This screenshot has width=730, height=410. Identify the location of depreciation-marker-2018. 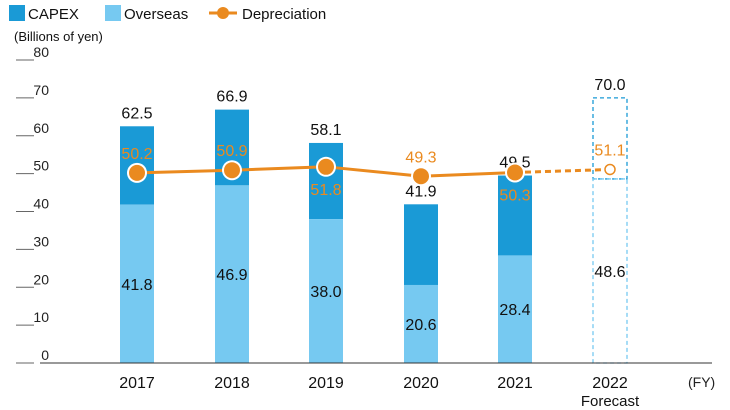
(232, 170).